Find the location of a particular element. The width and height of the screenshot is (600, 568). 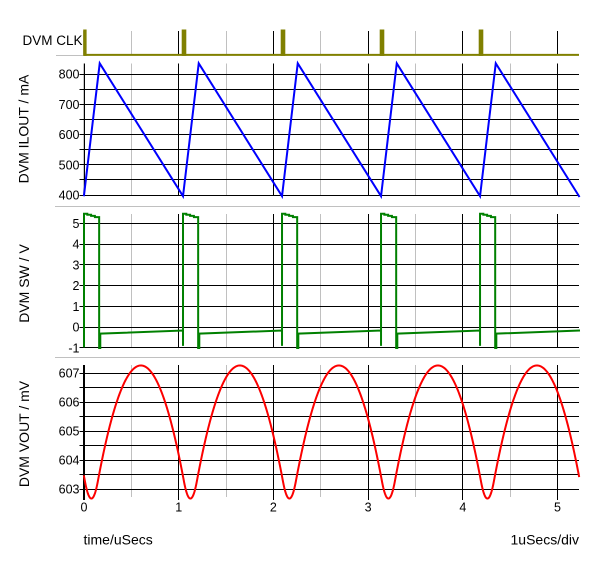

svg-text: DVM ILOUT / mA is located at coordinates (24, 128).